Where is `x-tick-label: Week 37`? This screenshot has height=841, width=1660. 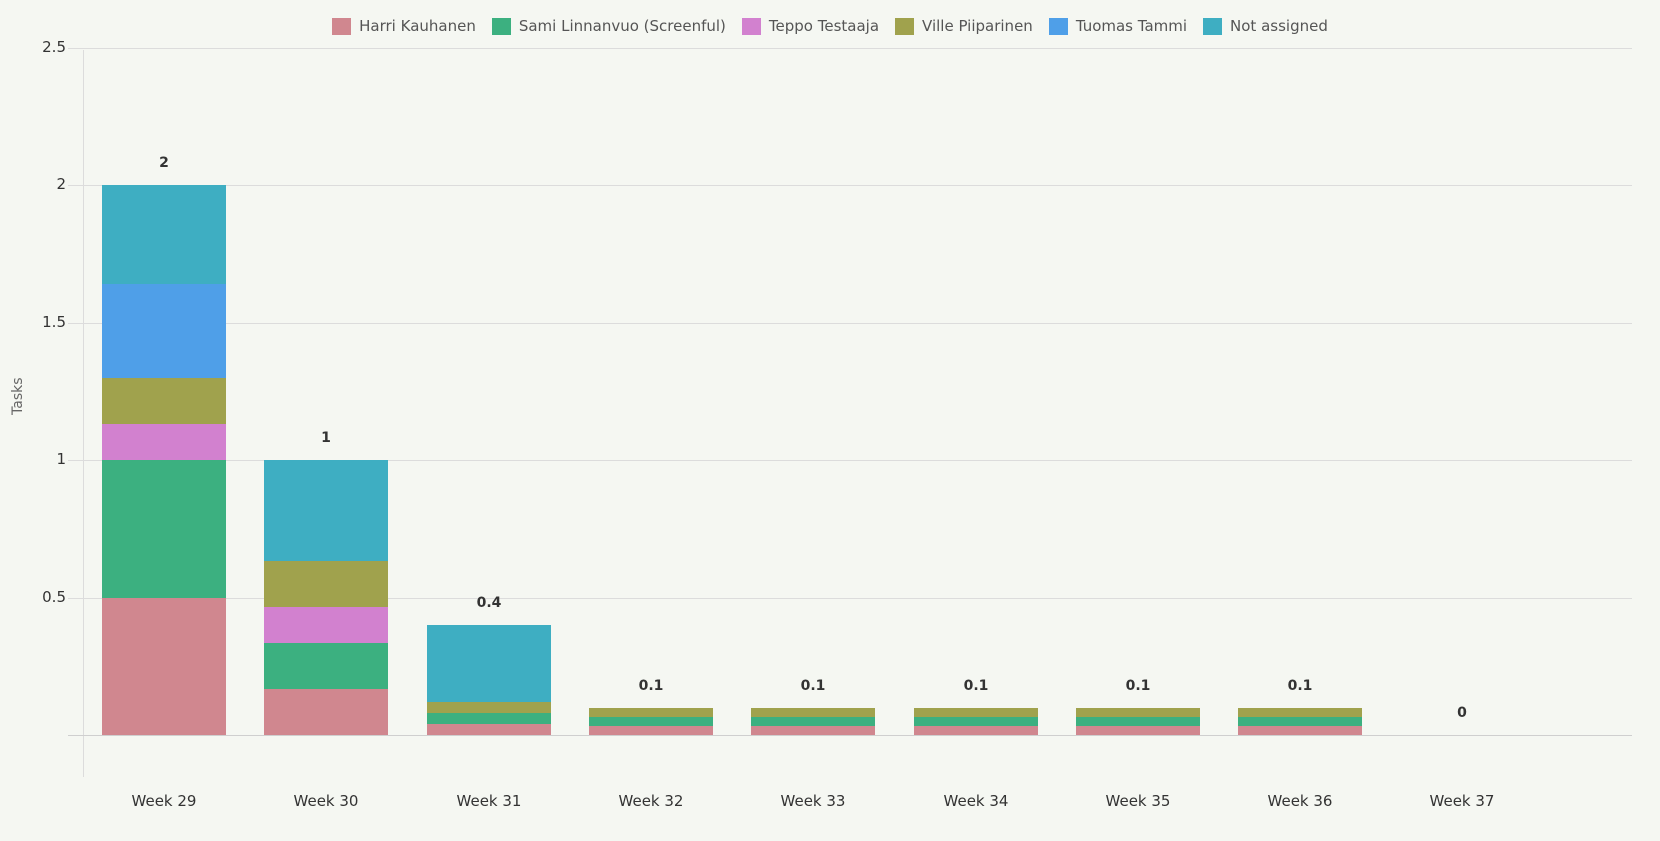
x-tick-label: Week 37 is located at coordinates (1462, 801).